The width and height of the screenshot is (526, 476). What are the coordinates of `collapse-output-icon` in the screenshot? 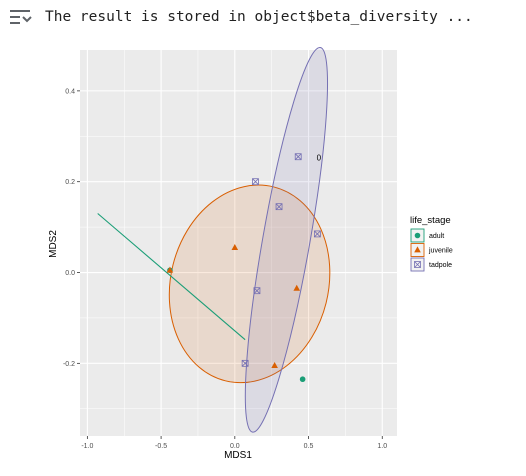 It's located at (21, 18).